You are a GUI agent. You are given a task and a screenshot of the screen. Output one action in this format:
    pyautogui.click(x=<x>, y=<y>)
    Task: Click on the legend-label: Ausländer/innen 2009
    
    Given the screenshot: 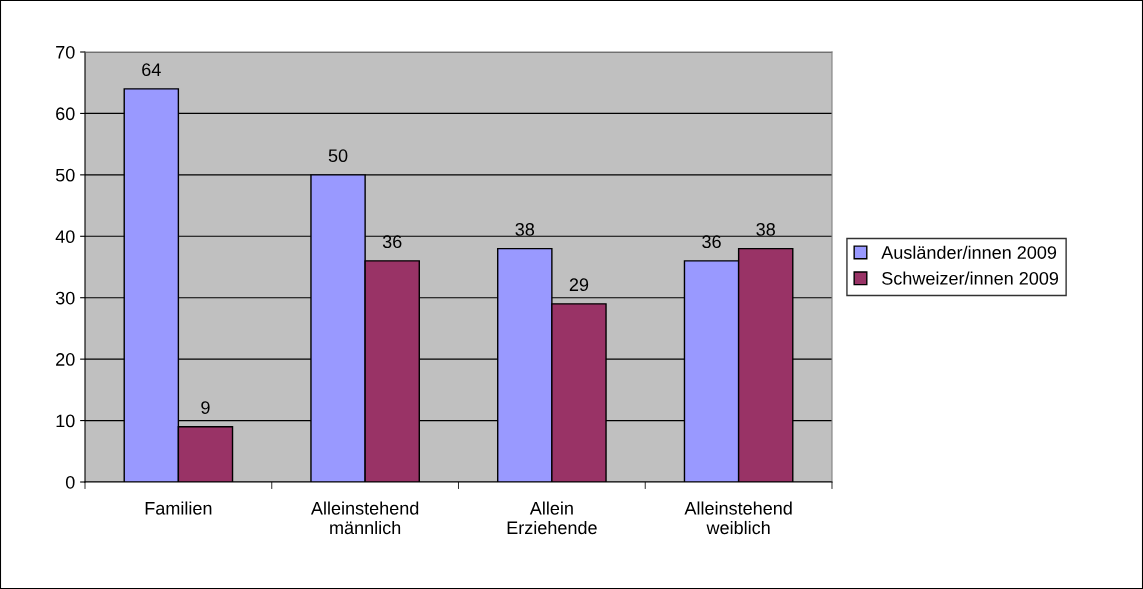 What is the action you would take?
    pyautogui.click(x=969, y=252)
    